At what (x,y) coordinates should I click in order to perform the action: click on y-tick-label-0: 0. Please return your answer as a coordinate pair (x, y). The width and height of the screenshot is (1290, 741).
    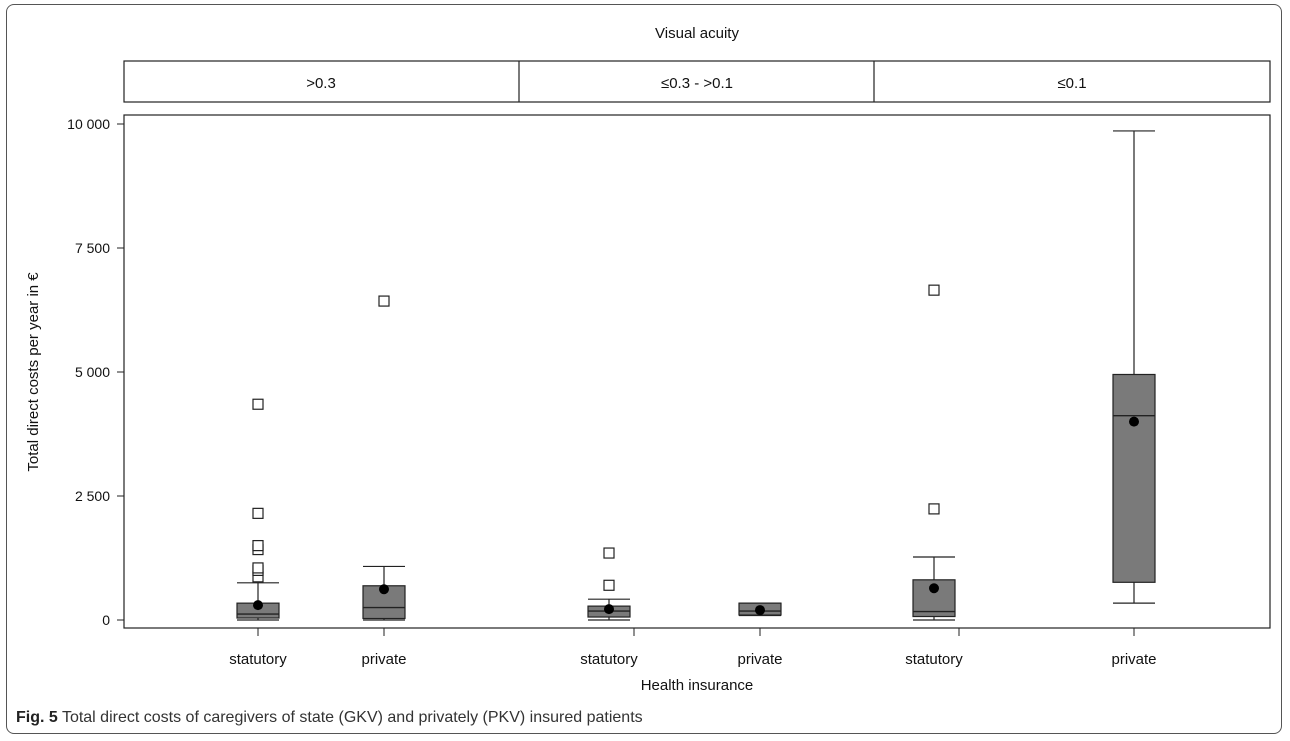
    Looking at the image, I should click on (106, 620).